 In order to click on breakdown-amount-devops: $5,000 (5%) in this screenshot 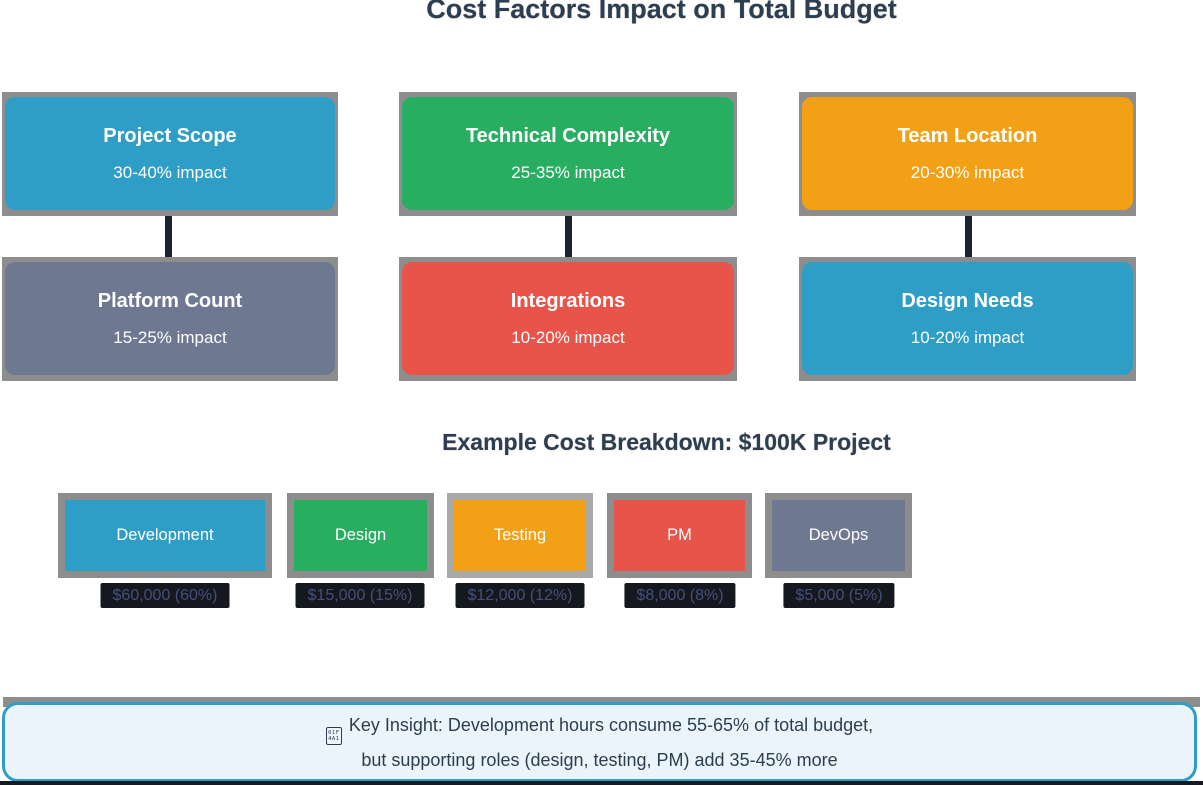, I will do `click(839, 595)`.